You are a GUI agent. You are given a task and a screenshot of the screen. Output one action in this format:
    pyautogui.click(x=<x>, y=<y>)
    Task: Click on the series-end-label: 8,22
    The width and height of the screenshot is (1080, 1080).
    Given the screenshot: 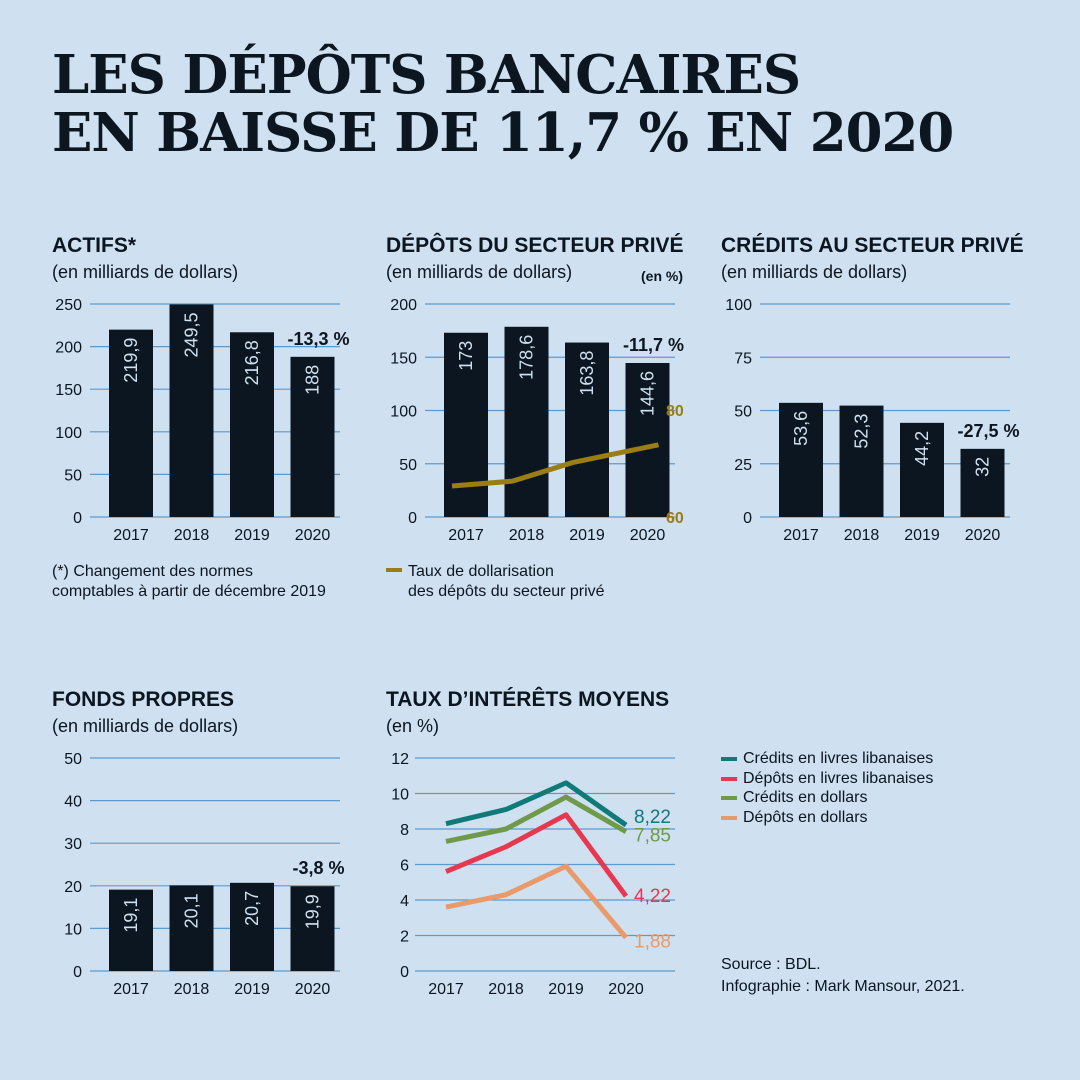 What is the action you would take?
    pyautogui.click(x=652, y=817)
    